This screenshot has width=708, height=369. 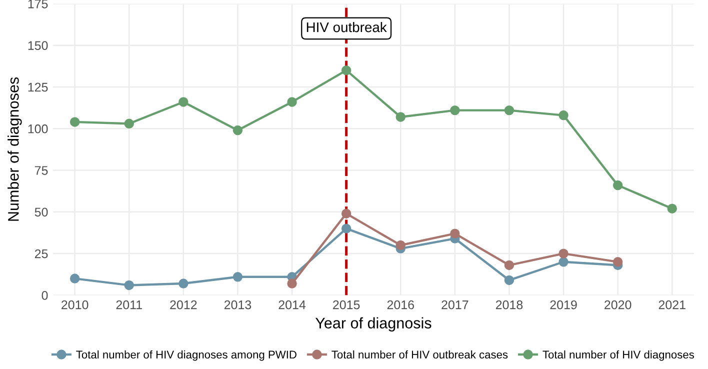 What do you see at coordinates (186, 355) in the screenshot?
I see `legend-label: Total number of HIV diagnoses among PWID` at bounding box center [186, 355].